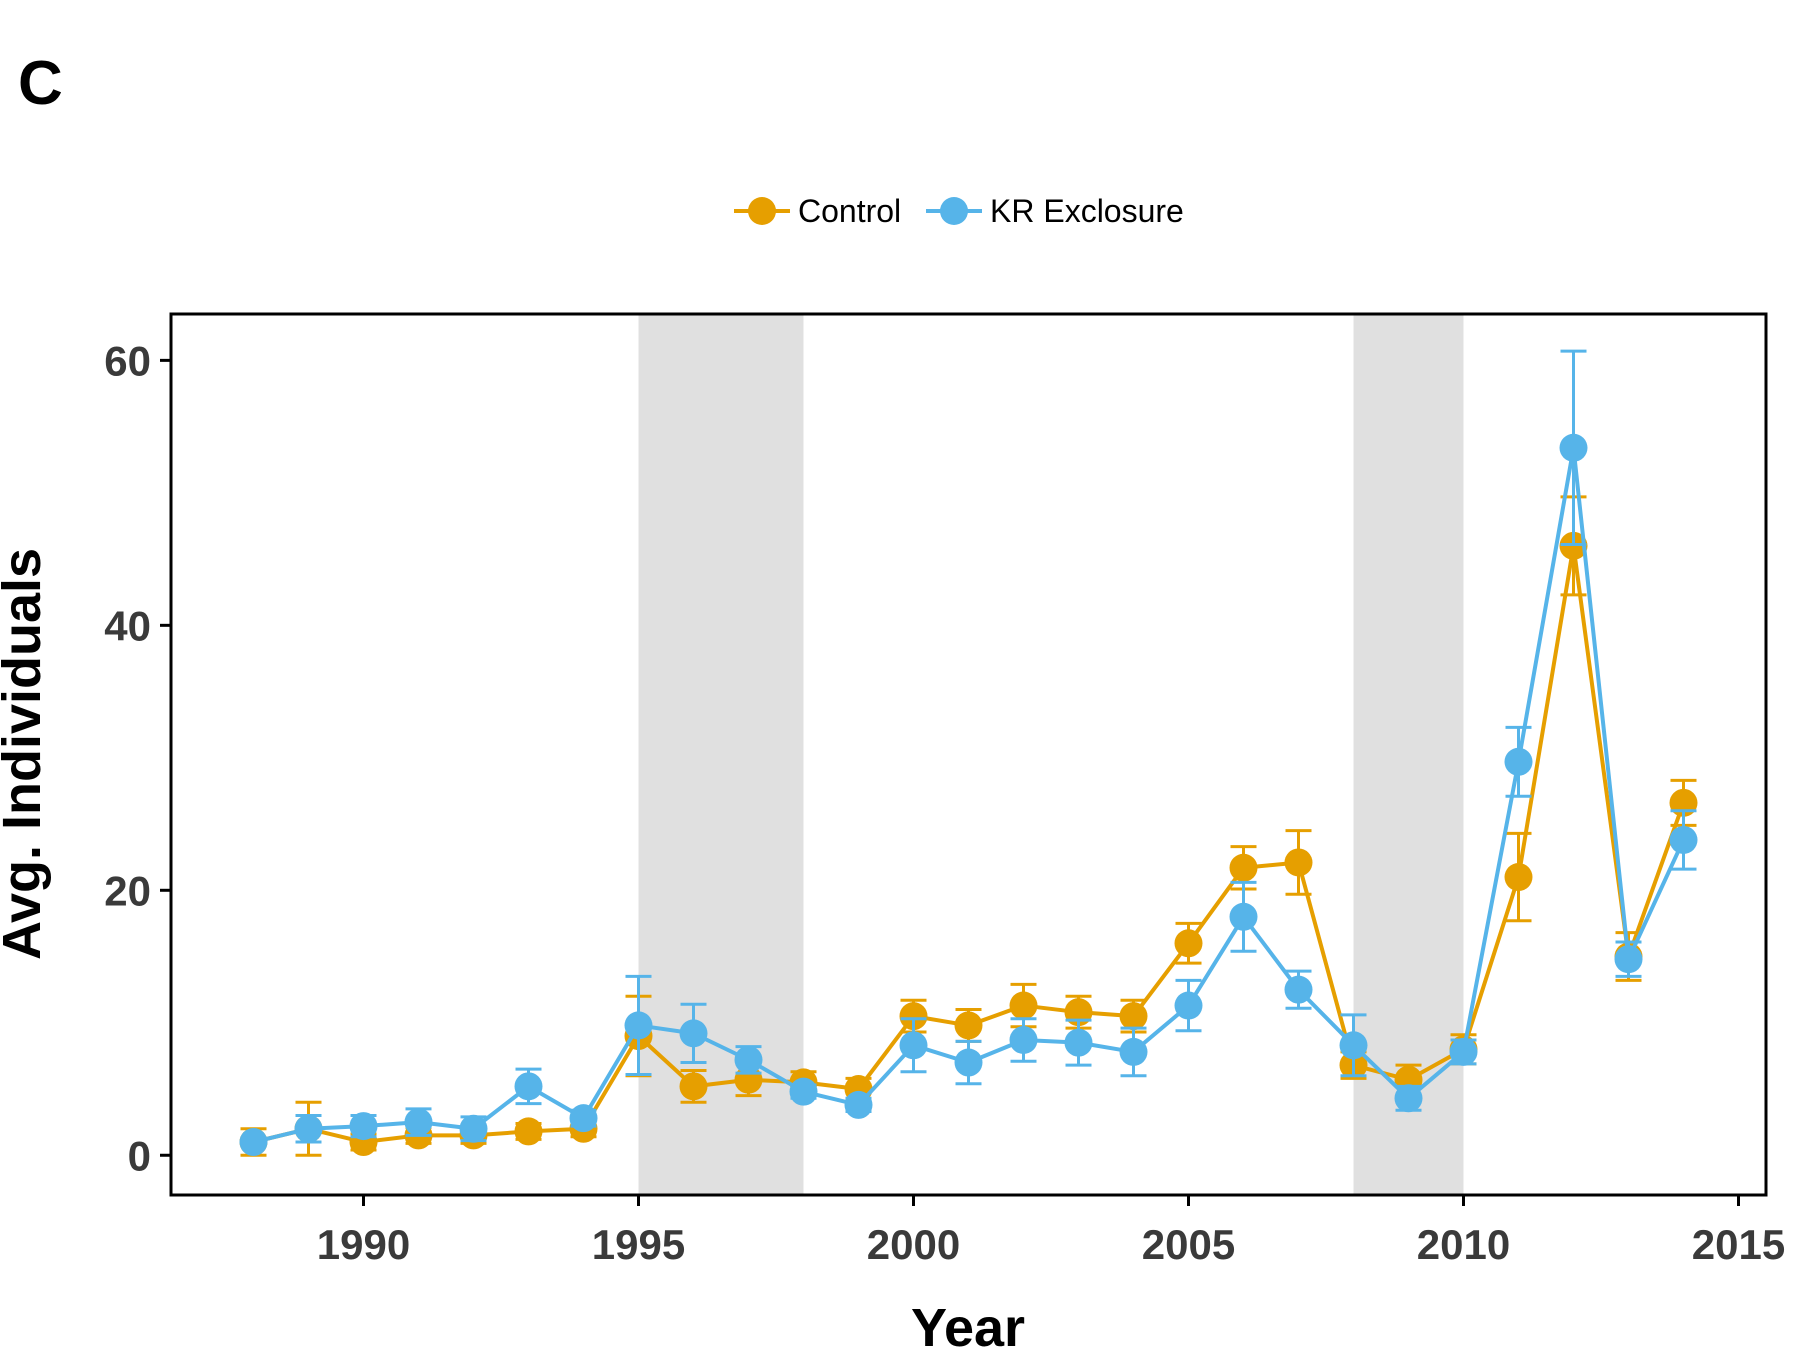 The image size is (1800, 1350). What do you see at coordinates (849, 211) in the screenshot?
I see `legend-label-control: Control` at bounding box center [849, 211].